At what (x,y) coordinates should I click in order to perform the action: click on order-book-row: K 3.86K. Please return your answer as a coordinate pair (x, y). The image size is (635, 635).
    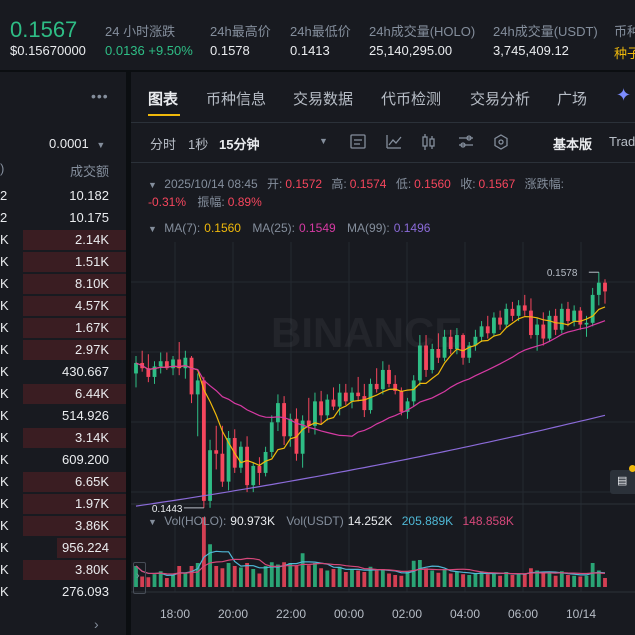
    Looking at the image, I should click on (63, 526).